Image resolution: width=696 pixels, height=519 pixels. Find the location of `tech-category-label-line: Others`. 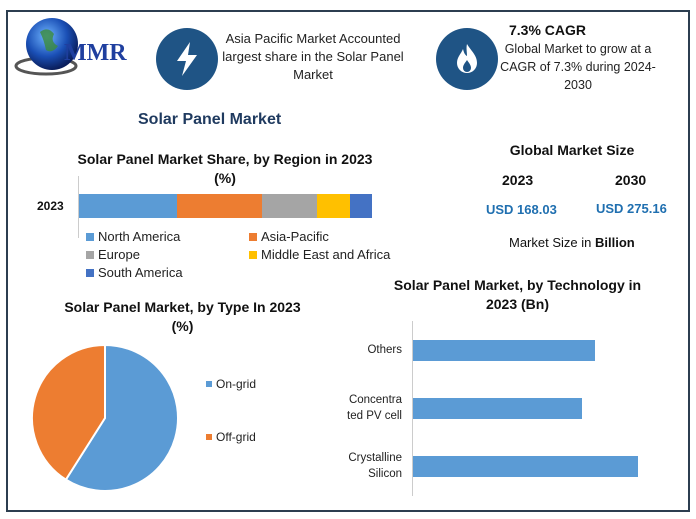

tech-category-label-line: Others is located at coordinates (384, 350).